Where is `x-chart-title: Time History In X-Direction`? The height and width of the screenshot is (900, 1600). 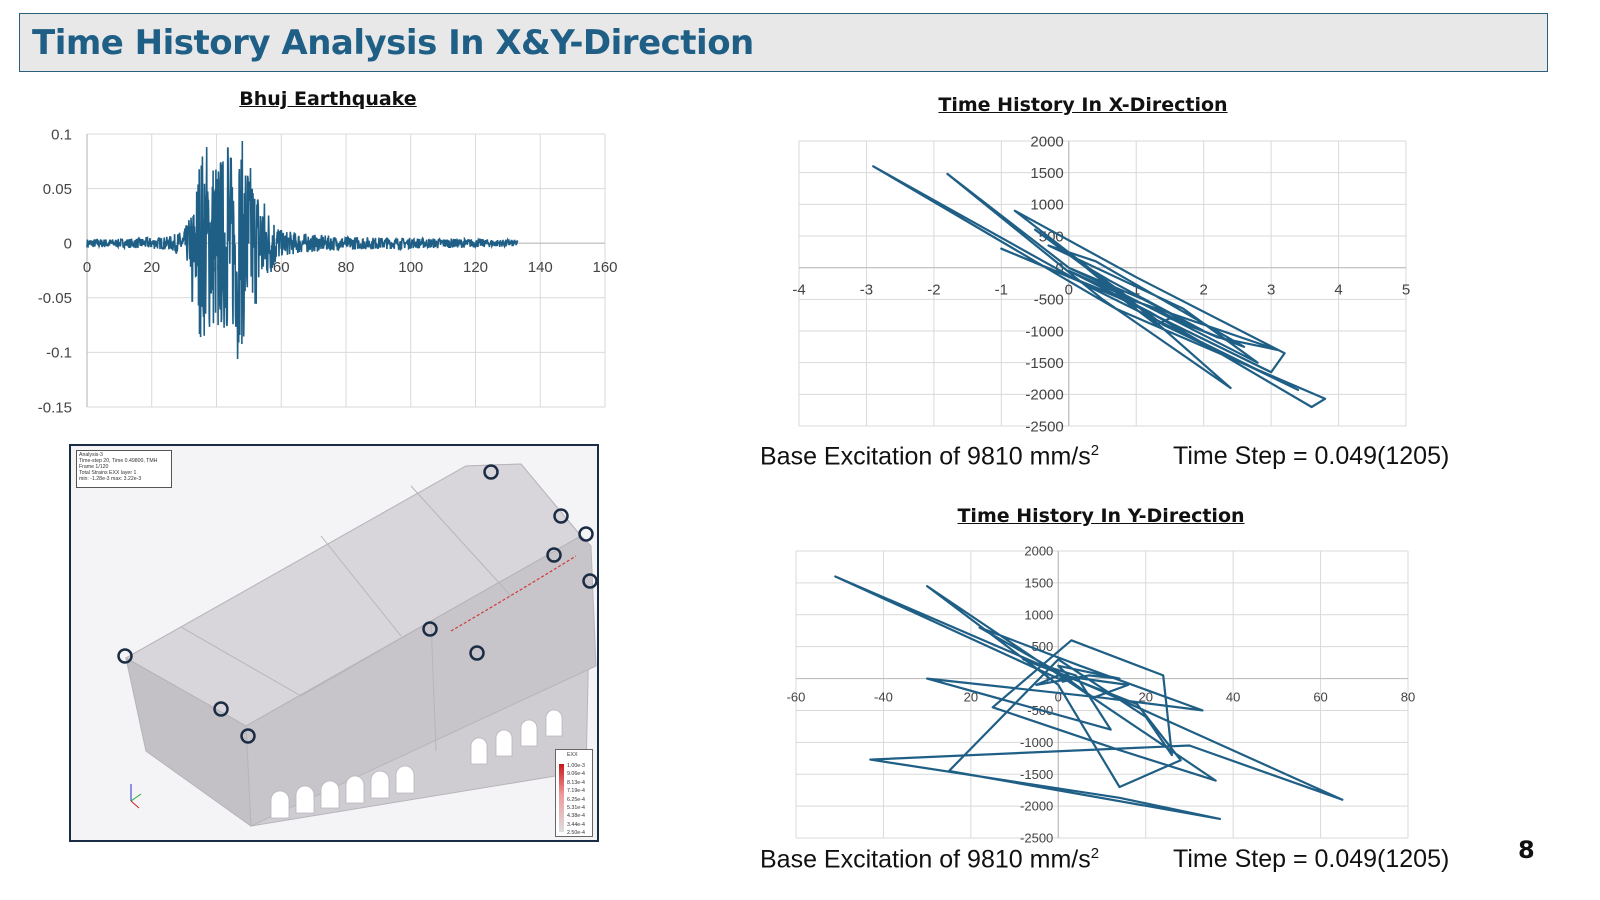 x-chart-title: Time History In X-Direction is located at coordinates (1083, 105).